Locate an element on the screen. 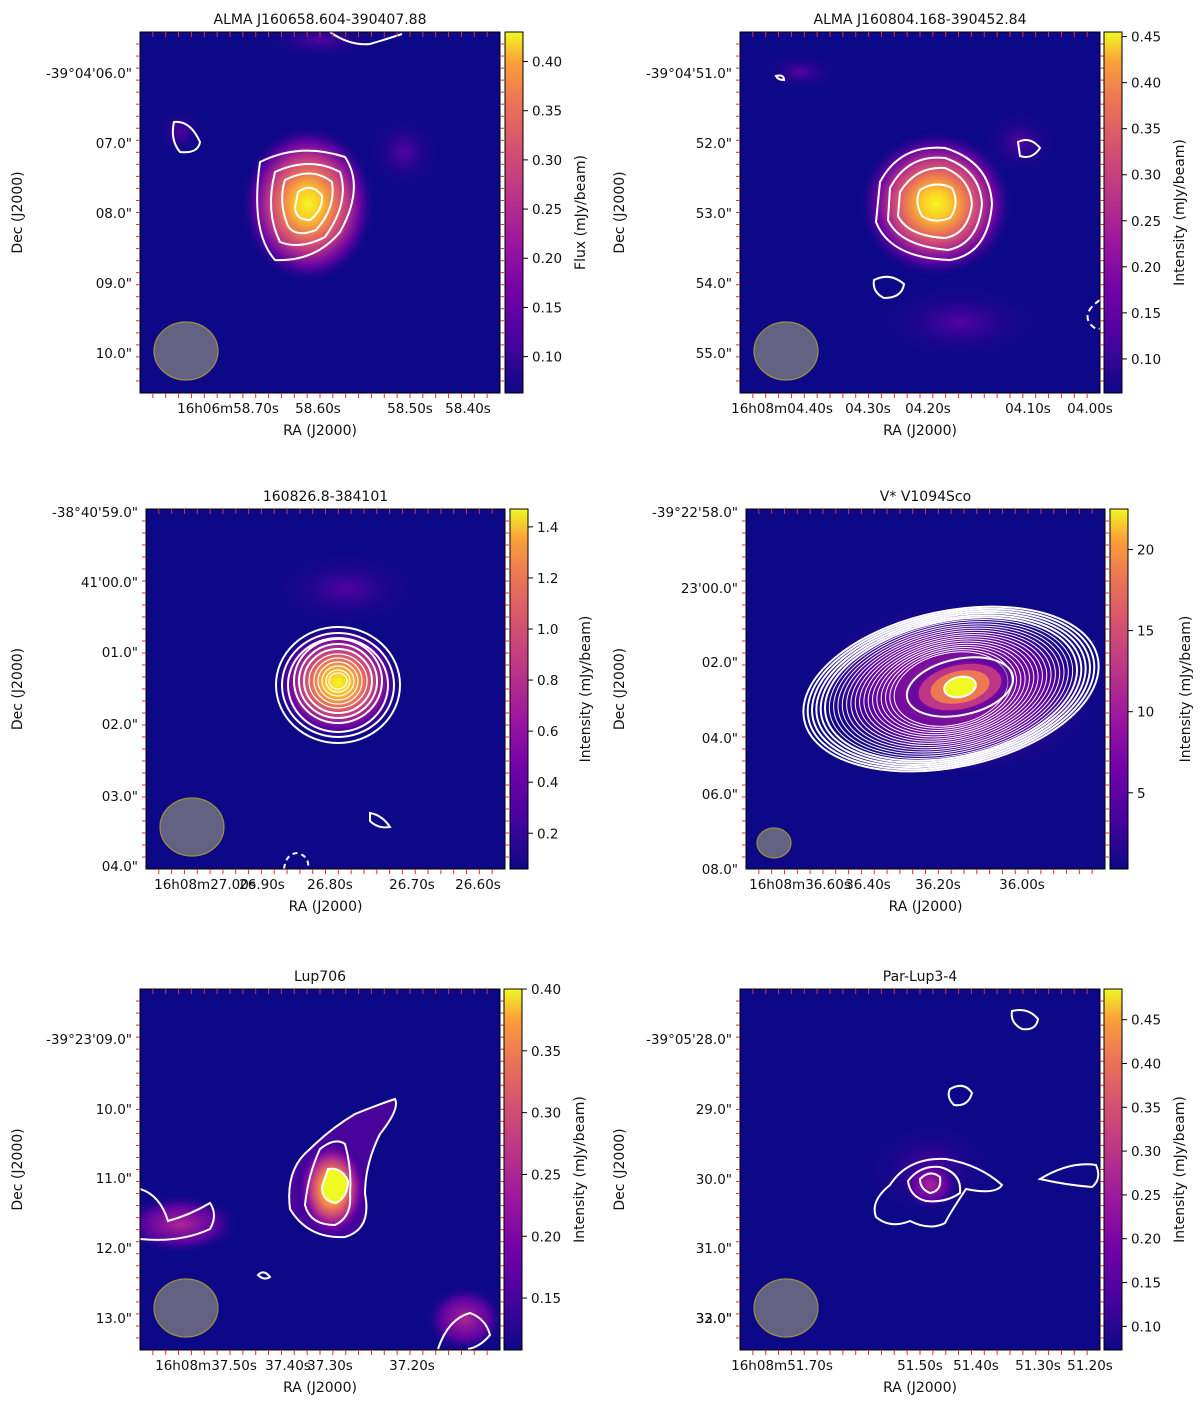 This screenshot has height=1407, width=1200. colorbar-tick-label: 5 is located at coordinates (1141, 794).